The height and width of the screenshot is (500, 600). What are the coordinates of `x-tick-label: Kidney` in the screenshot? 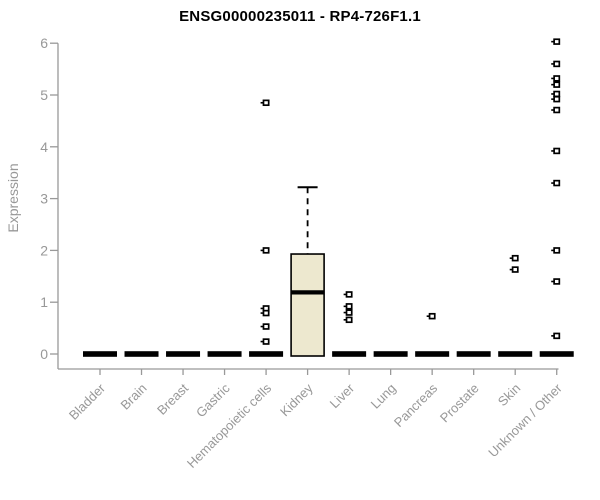 It's located at (296, 399).